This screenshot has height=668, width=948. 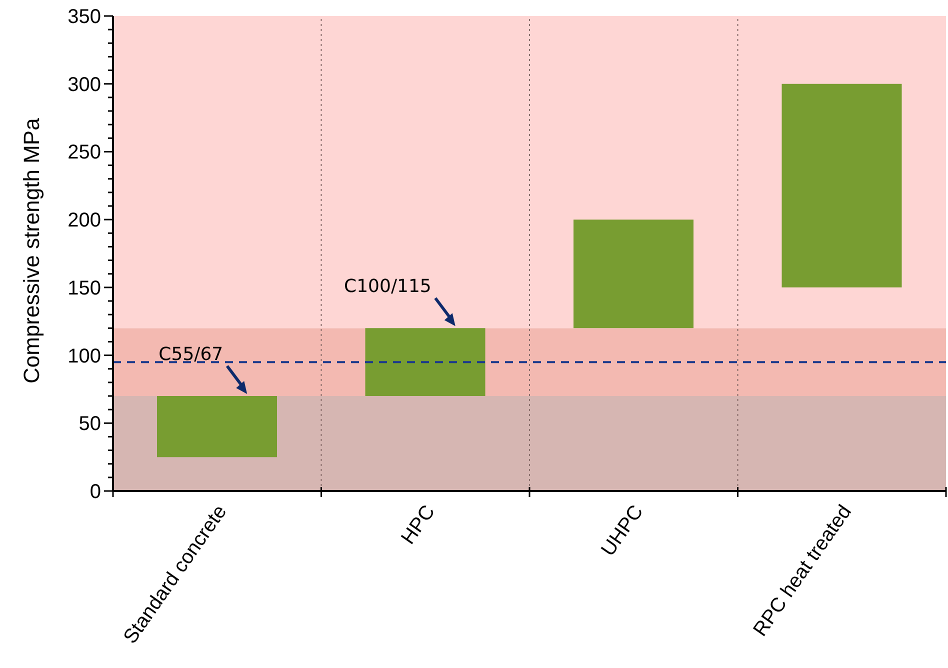 I want to click on y-tick-label: 350, so click(x=84, y=17).